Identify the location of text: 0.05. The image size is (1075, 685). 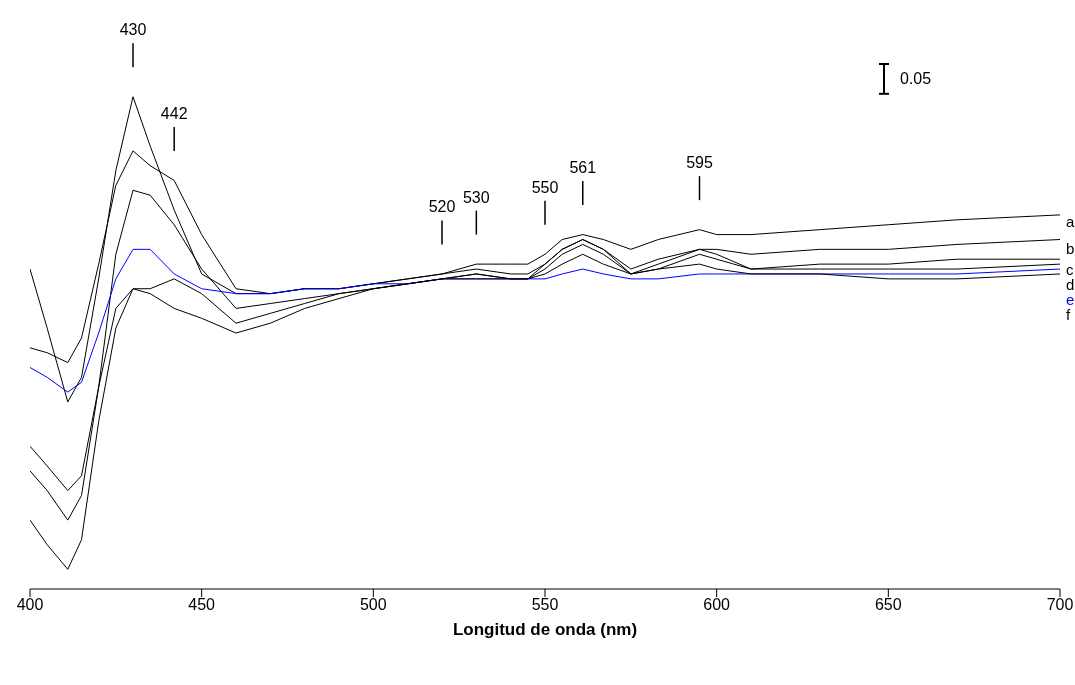
(916, 78).